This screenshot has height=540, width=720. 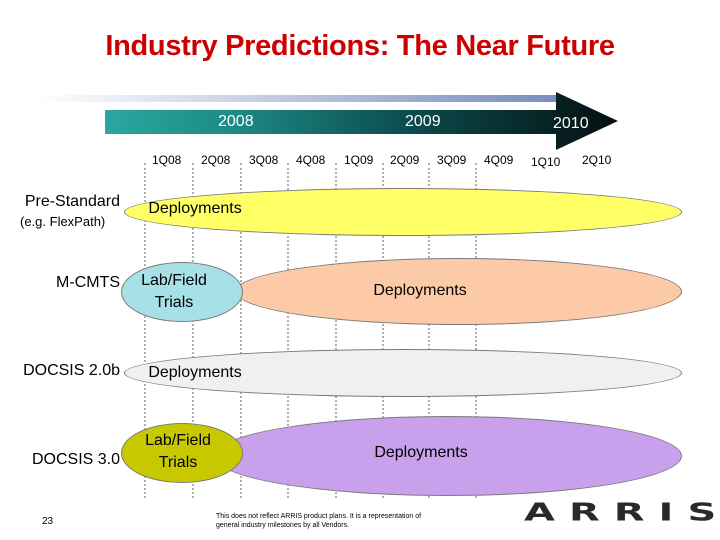 What do you see at coordinates (63, 221) in the screenshot?
I see `row-sublabel-flexpath: (e.g. FlexPath)` at bounding box center [63, 221].